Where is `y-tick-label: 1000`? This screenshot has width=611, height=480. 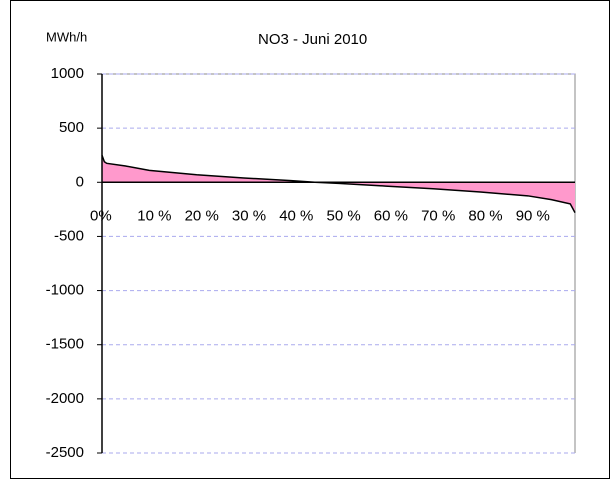 y-tick-label: 1000 is located at coordinates (67, 73).